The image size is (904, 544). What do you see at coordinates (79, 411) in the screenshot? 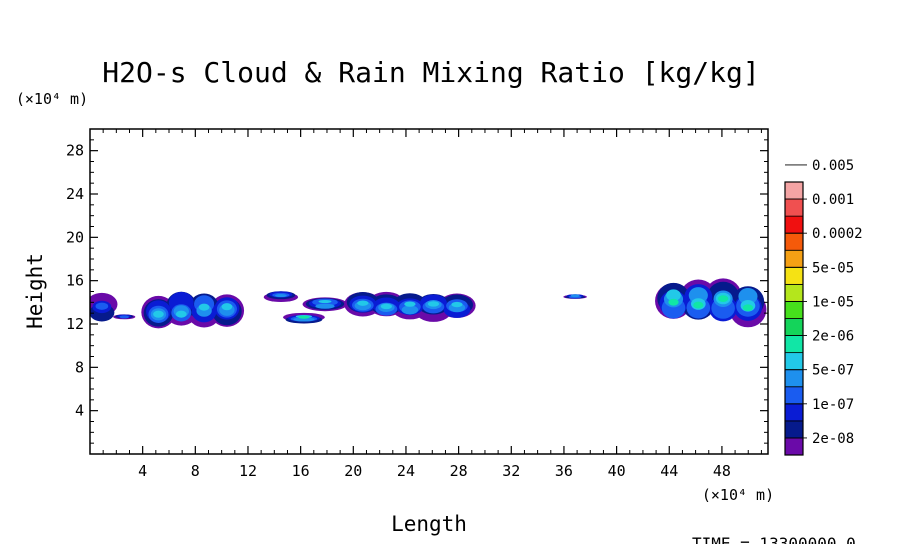
I see `y-tick-label: 4` at bounding box center [79, 411].